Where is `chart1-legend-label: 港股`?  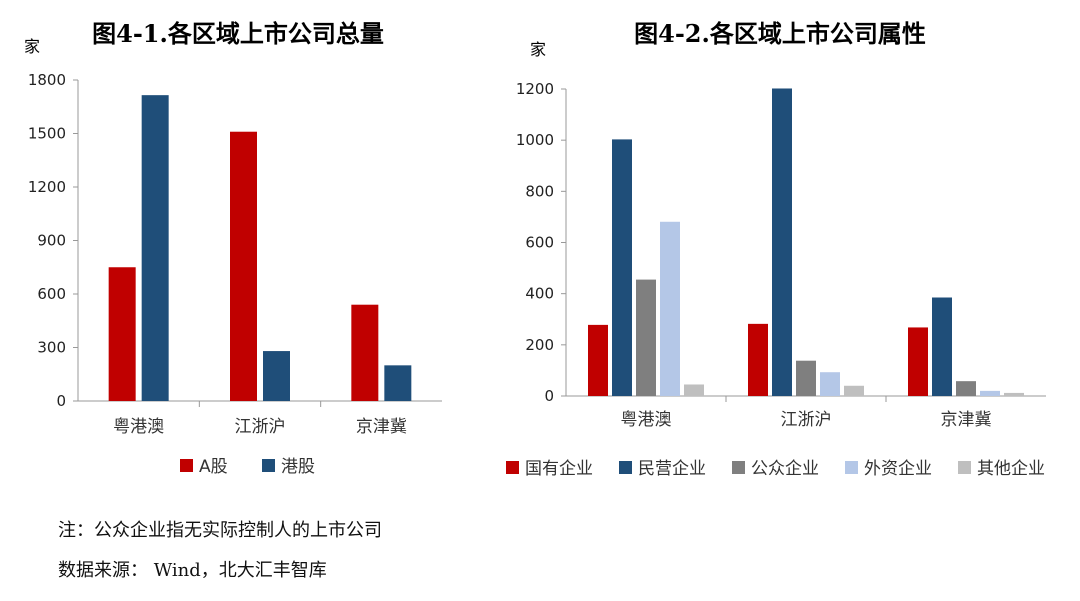 chart1-legend-label: 港股 is located at coordinates (298, 467).